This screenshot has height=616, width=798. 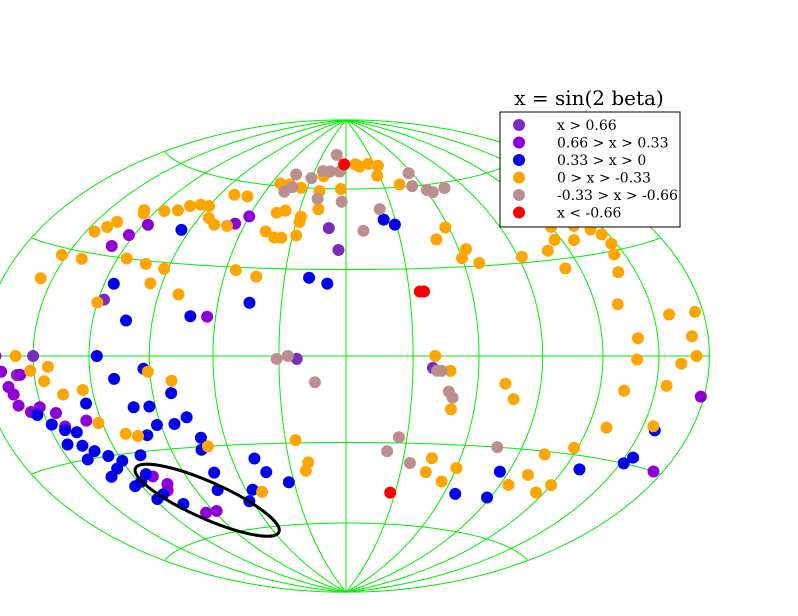 What do you see at coordinates (601, 161) in the screenshot?
I see `legend-label: 0.33 > x > 0` at bounding box center [601, 161].